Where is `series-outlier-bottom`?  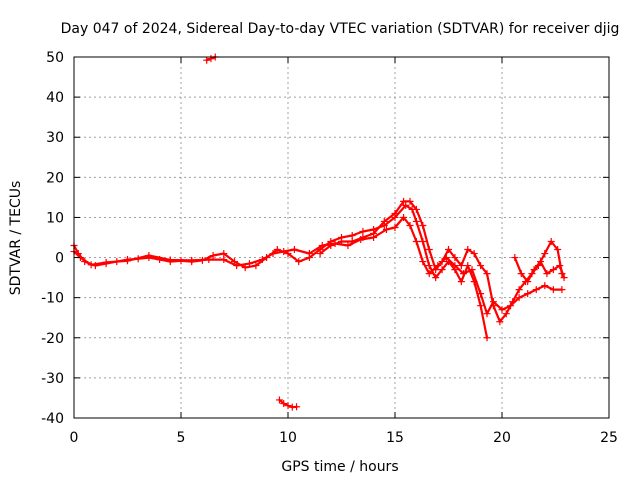 series-outlier-bottom is located at coordinates (288, 403).